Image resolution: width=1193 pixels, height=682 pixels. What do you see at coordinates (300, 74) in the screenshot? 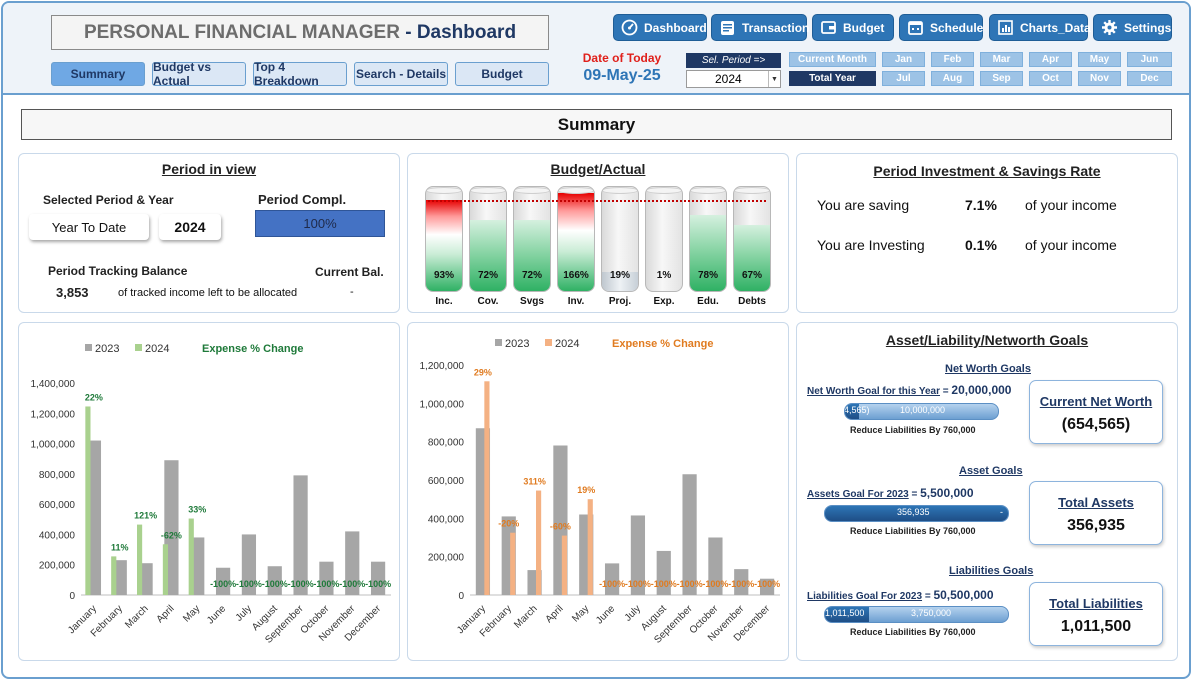
I see `subtab-top4-breakdown: Top 4 Breakdown` at bounding box center [300, 74].